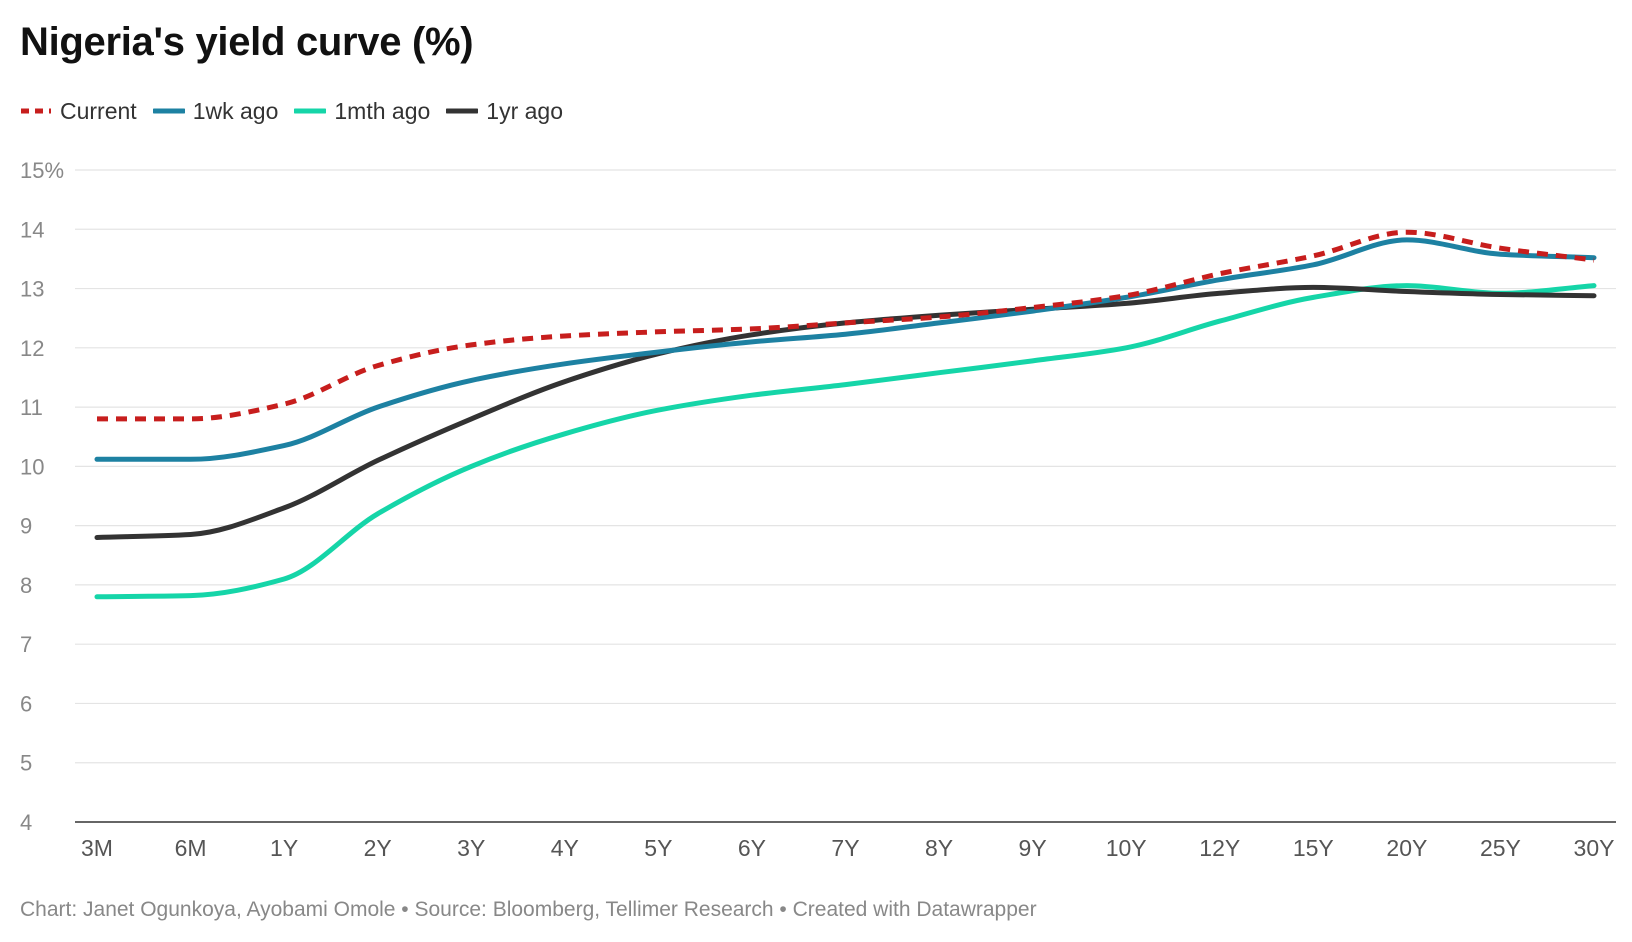 The image size is (1632, 942). What do you see at coordinates (32, 229) in the screenshot?
I see `y-tick-label: 14` at bounding box center [32, 229].